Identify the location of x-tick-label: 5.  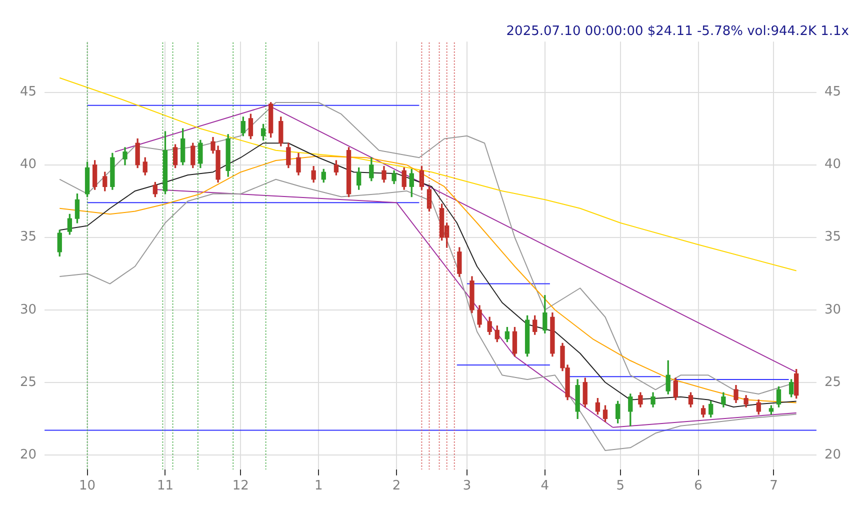
(620, 486).